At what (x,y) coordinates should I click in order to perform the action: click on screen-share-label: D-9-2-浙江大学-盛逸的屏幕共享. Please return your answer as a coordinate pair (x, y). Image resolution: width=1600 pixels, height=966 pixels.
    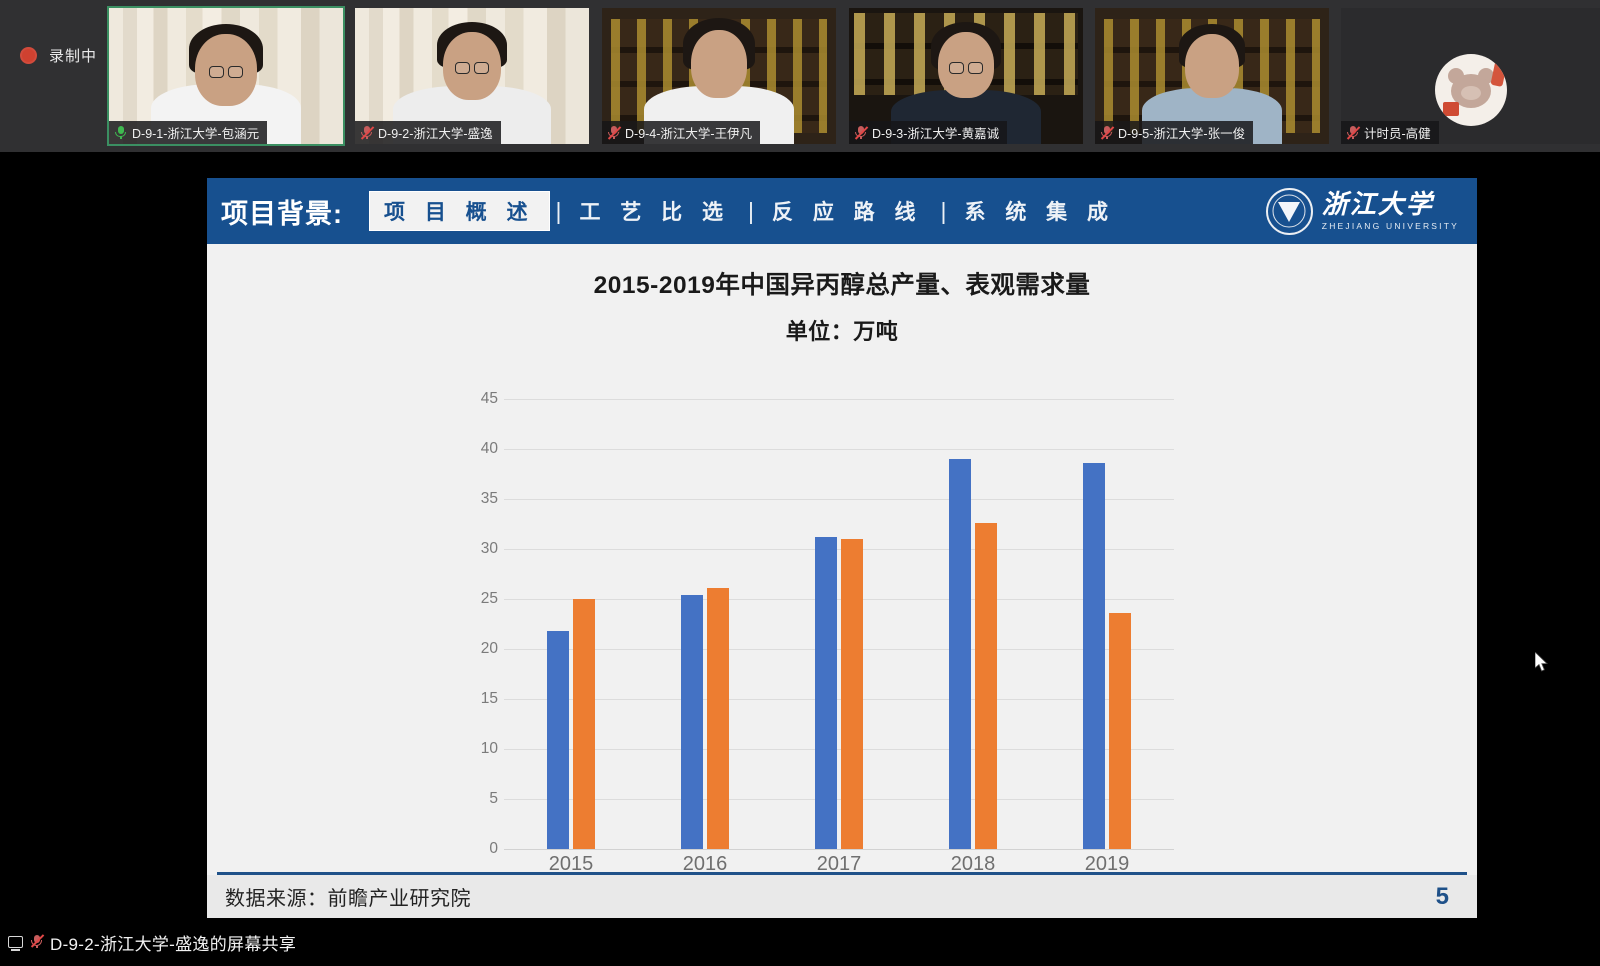
    Looking at the image, I should click on (173, 944).